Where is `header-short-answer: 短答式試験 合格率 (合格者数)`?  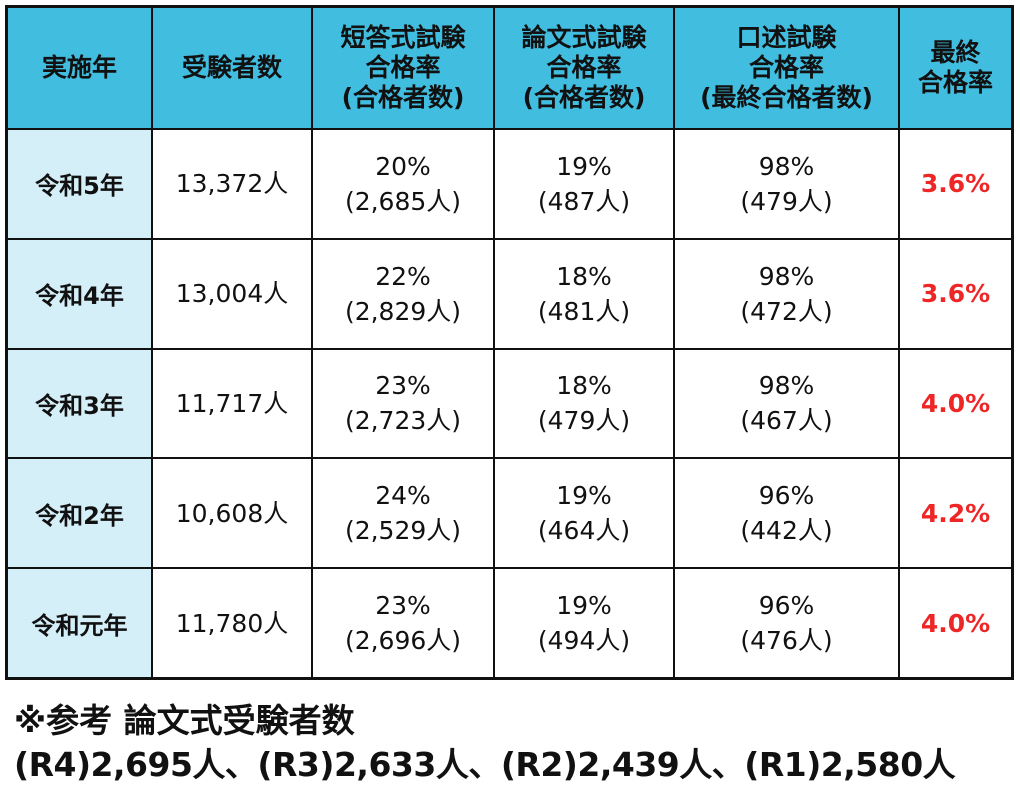
header-short-answer: 短答式試験 合格率 (合格者数) is located at coordinates (403, 68).